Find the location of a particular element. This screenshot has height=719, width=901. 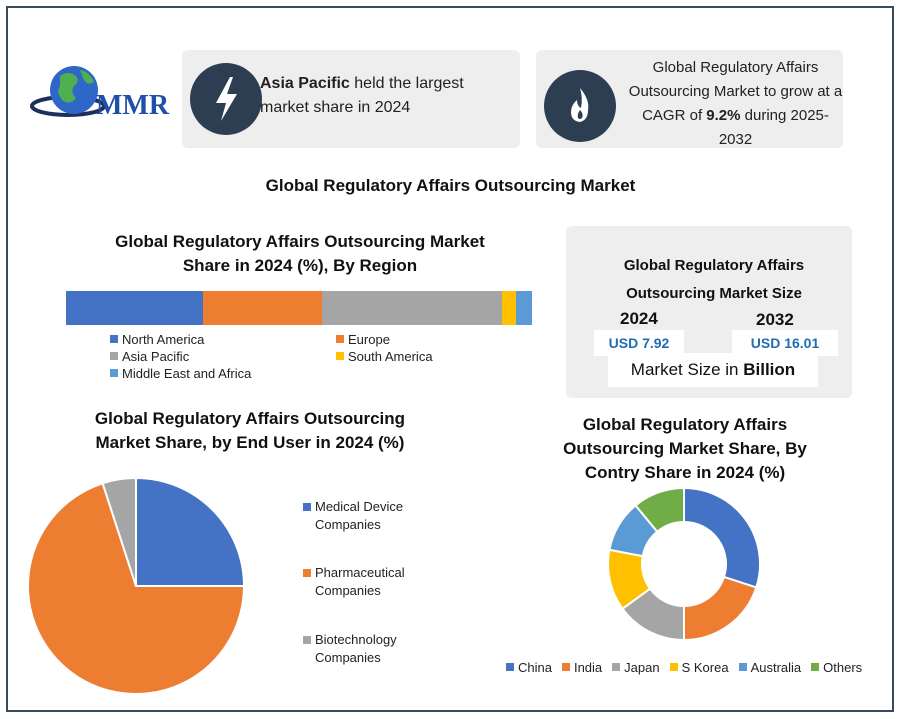

slice-medical-device-companies is located at coordinates (190, 531).